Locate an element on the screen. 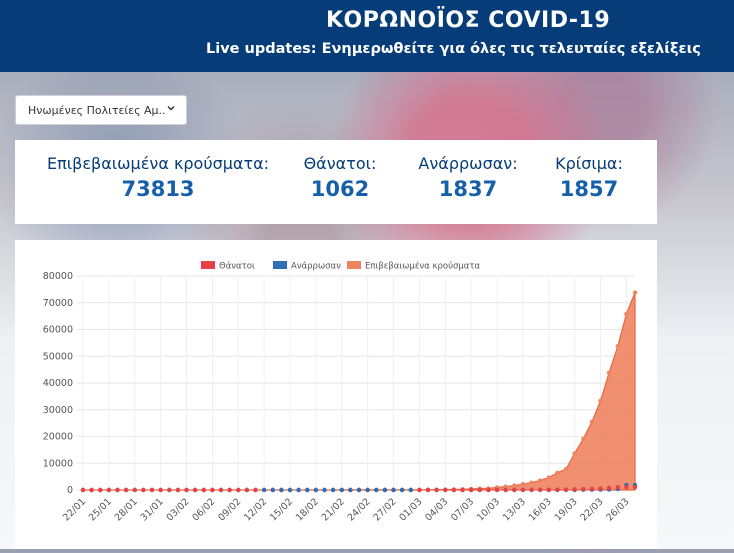 The height and width of the screenshot is (553, 734). y-tick-label-6: 60000 is located at coordinates (58, 330).